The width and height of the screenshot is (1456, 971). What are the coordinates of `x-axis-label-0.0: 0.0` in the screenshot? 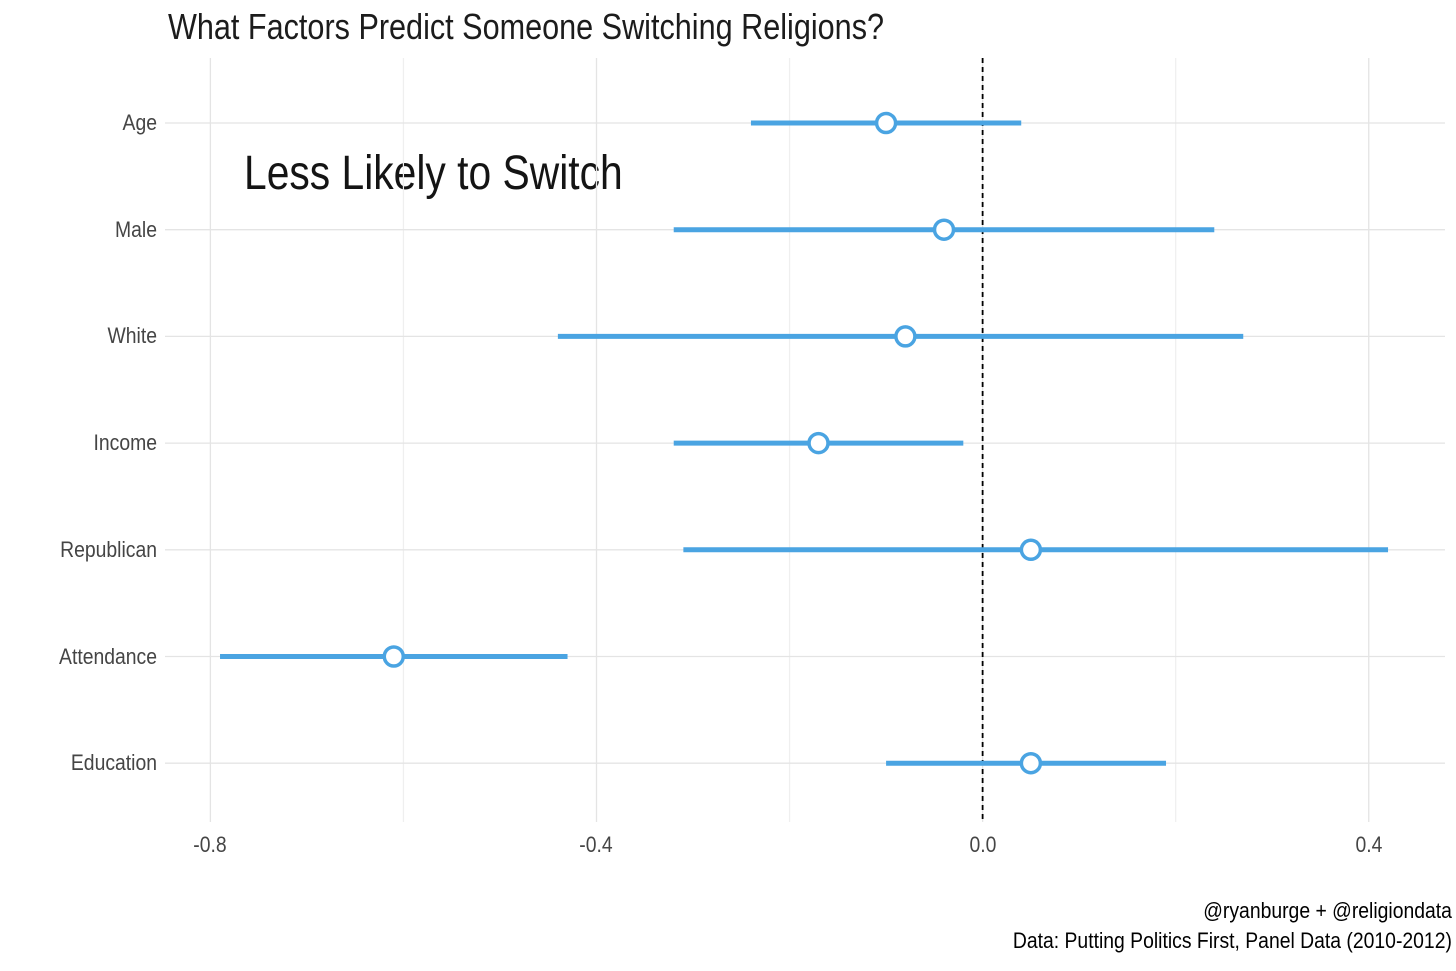 It's located at (983, 844).